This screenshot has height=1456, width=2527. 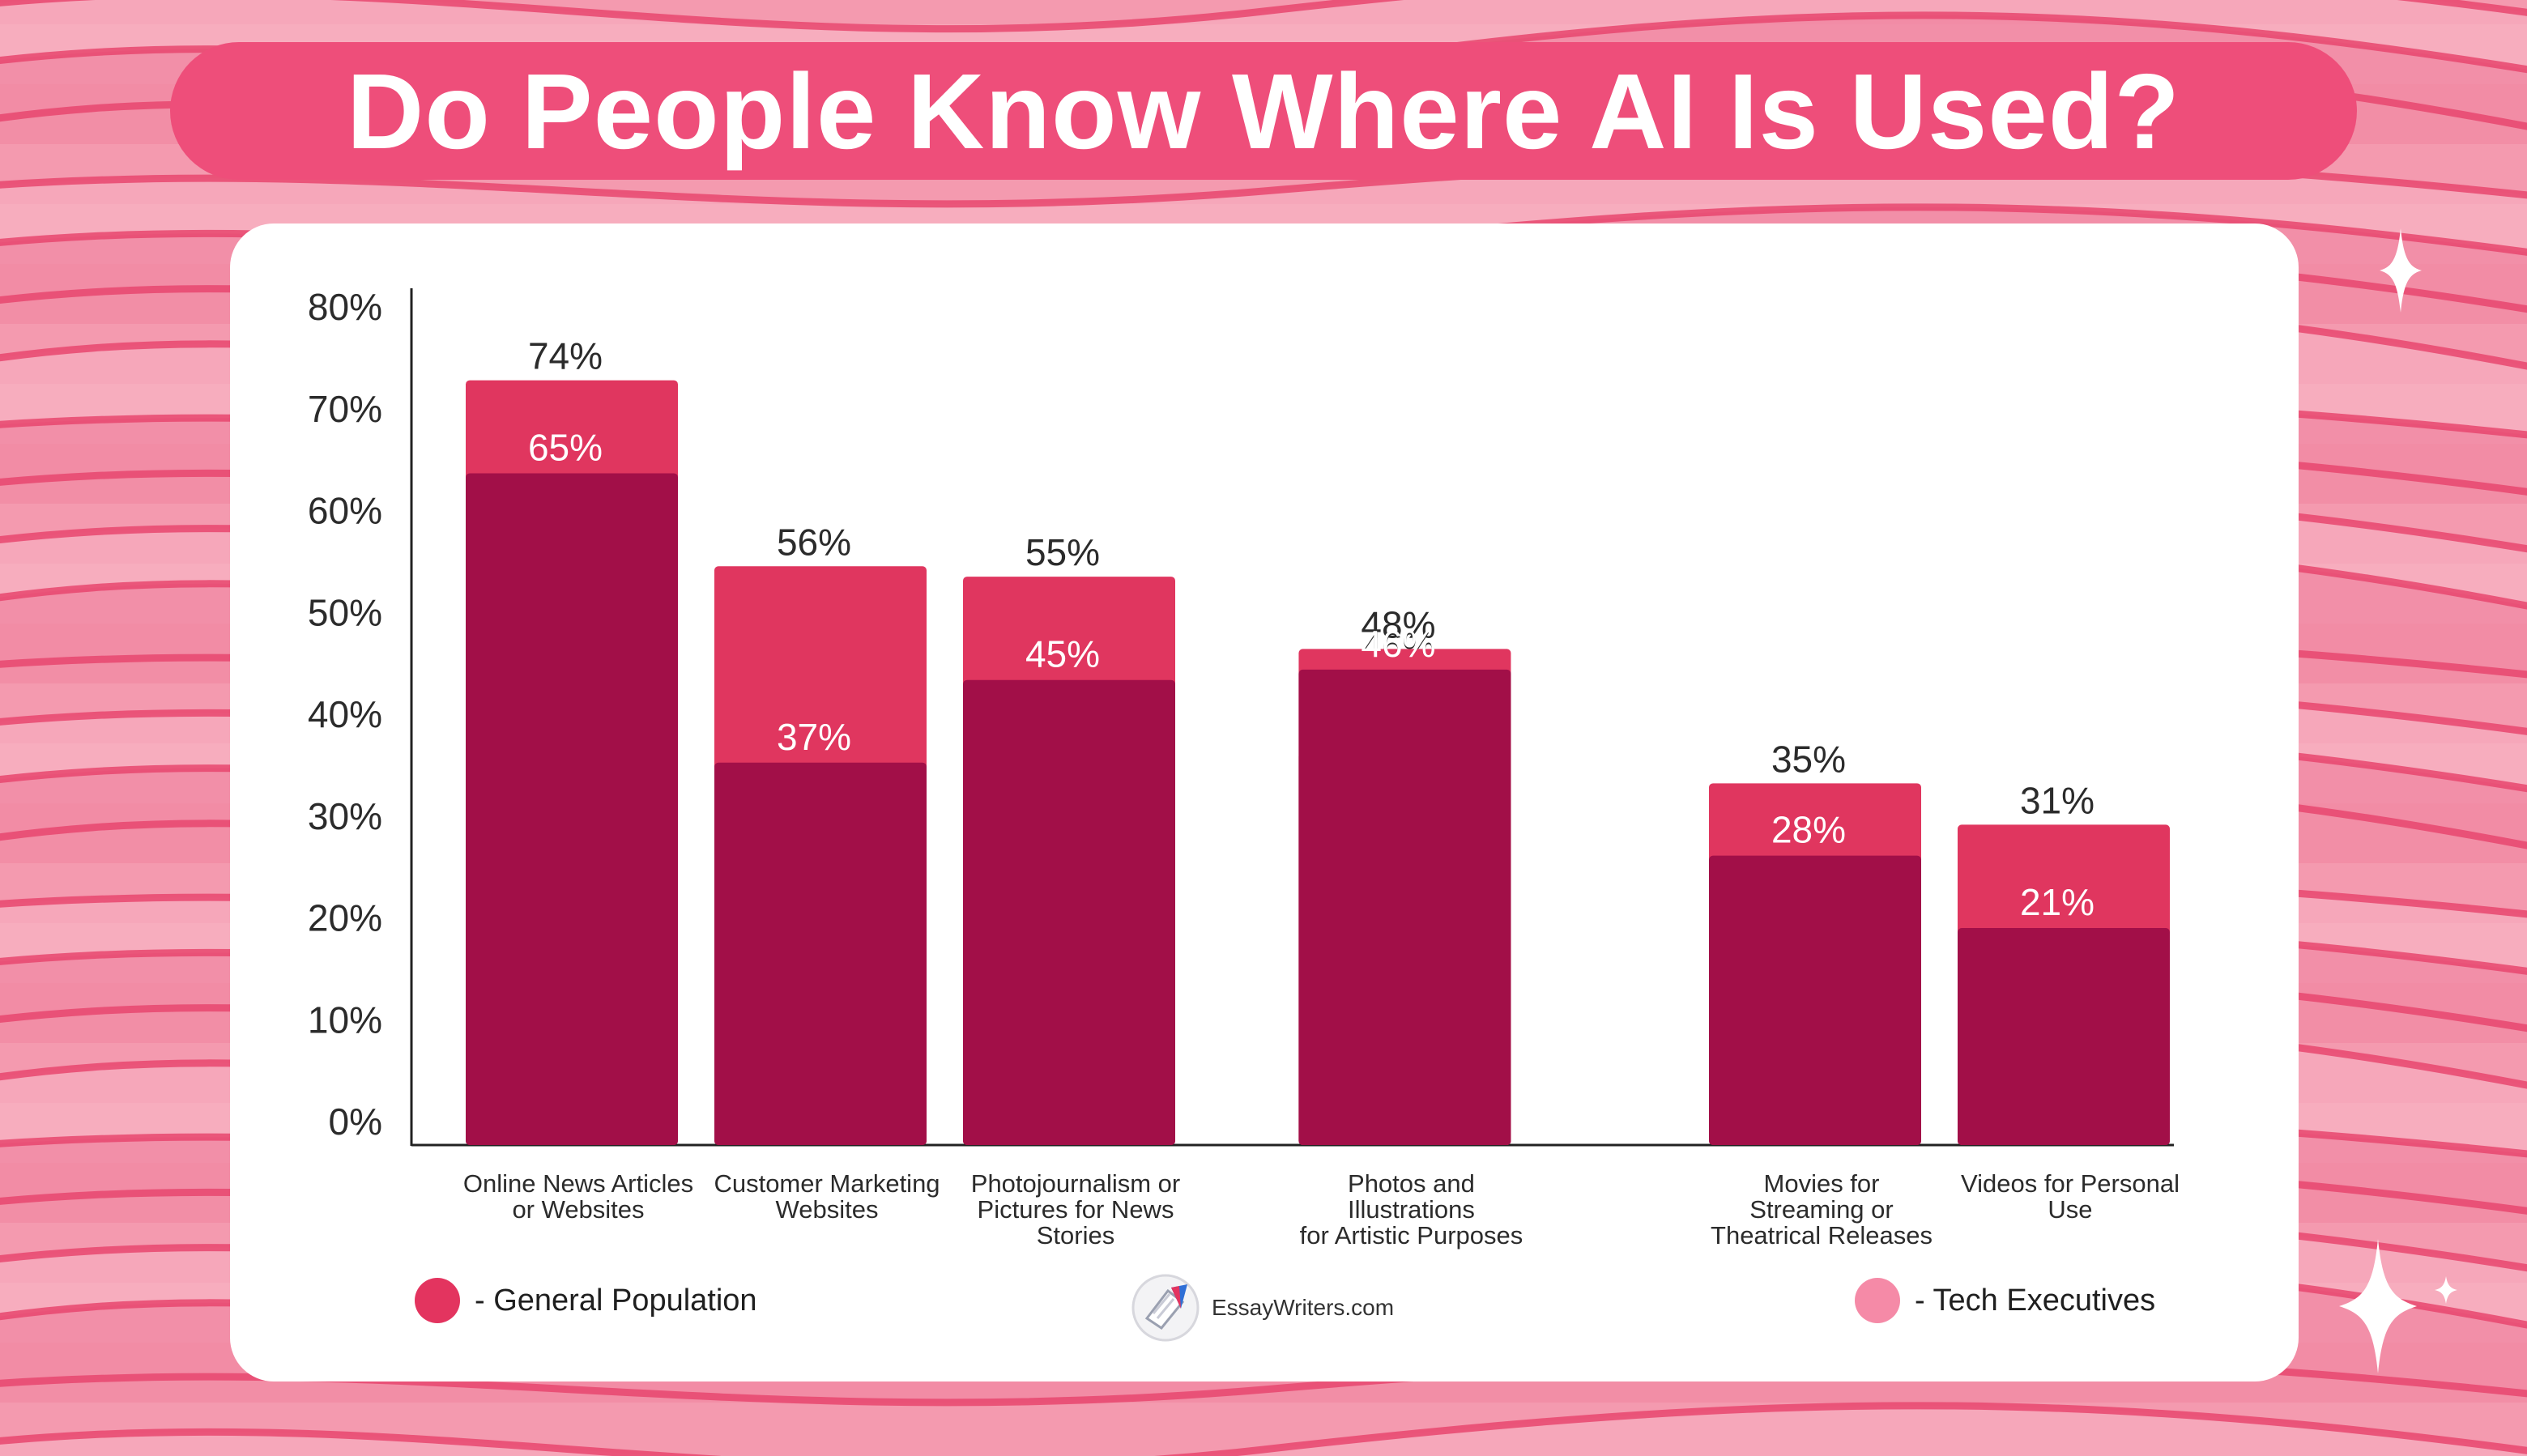 What do you see at coordinates (1398, 644) in the screenshot?
I see `data-label-general: 46%` at bounding box center [1398, 644].